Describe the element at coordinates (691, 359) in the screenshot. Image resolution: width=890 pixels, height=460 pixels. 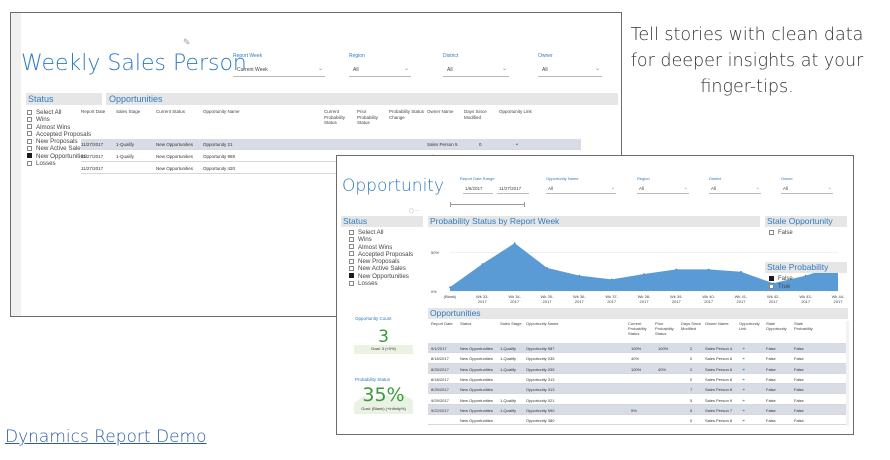
I see `cell-days: 0` at that location.